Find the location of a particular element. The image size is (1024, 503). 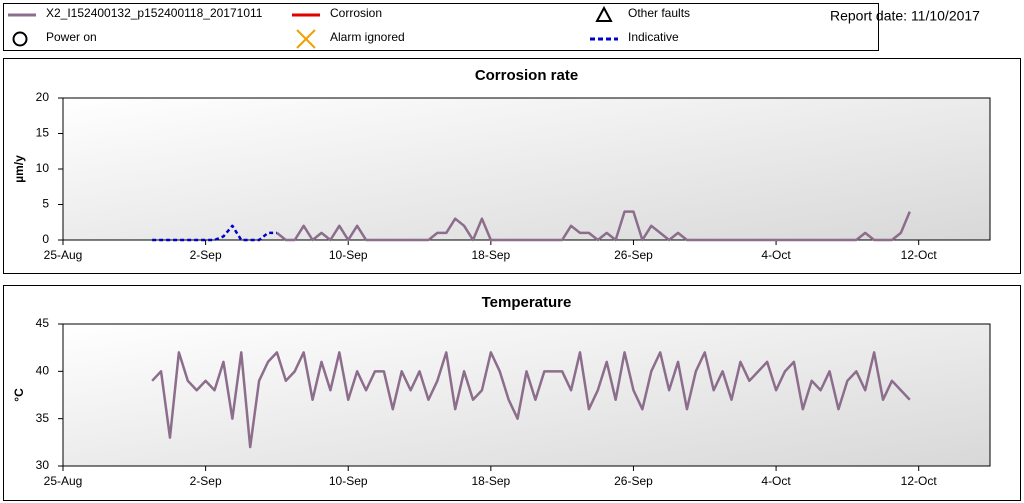

report-date: Report date: 11/10/2017 is located at coordinates (905, 16).